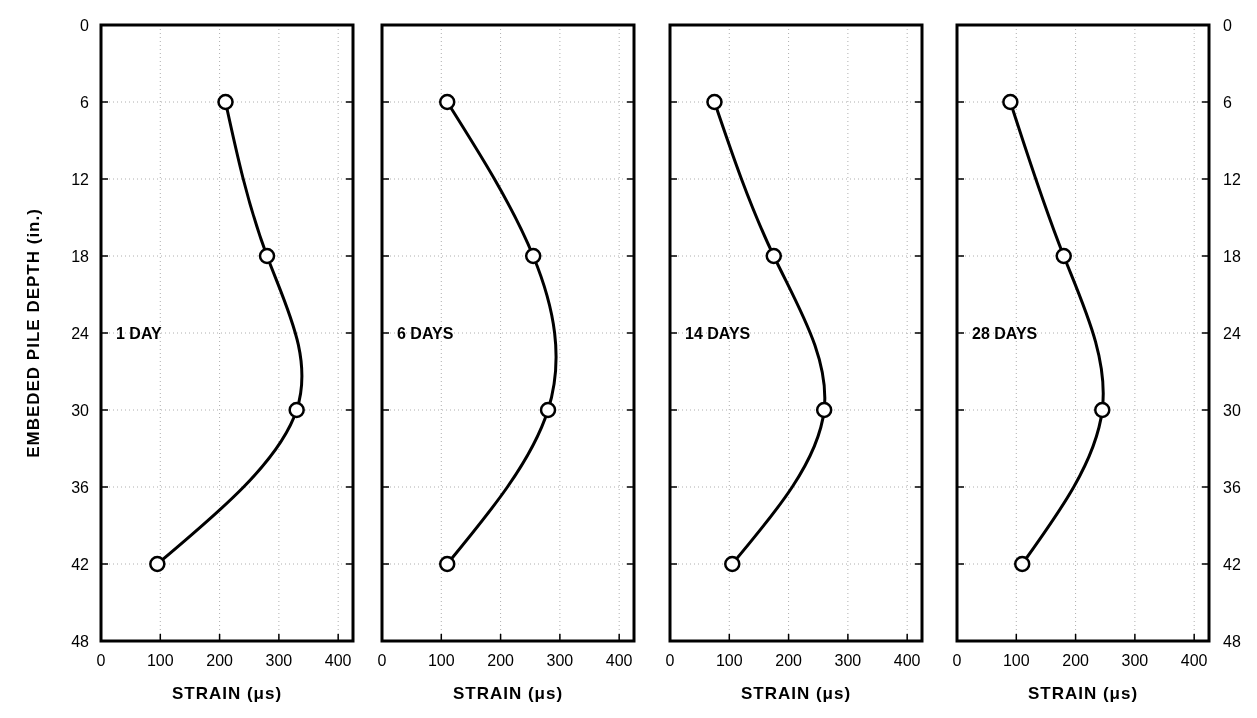 The width and height of the screenshot is (1257, 718). What do you see at coordinates (718, 333) in the screenshot?
I see `annotation: 14 DAYS` at bounding box center [718, 333].